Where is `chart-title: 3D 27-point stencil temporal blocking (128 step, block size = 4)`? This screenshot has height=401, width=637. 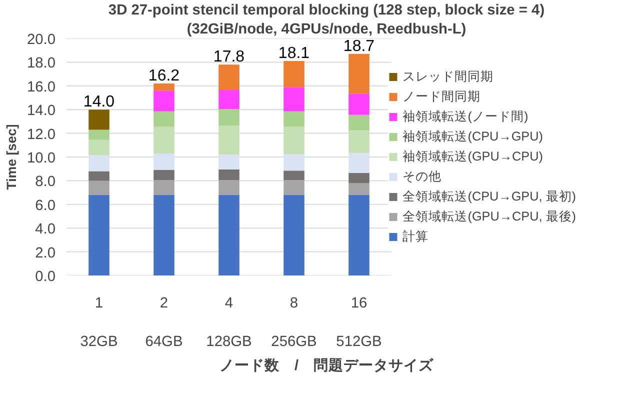
chart-title: 3D 27-point stencil temporal blocking (128 step, block size = 4) is located at coordinates (326, 10).